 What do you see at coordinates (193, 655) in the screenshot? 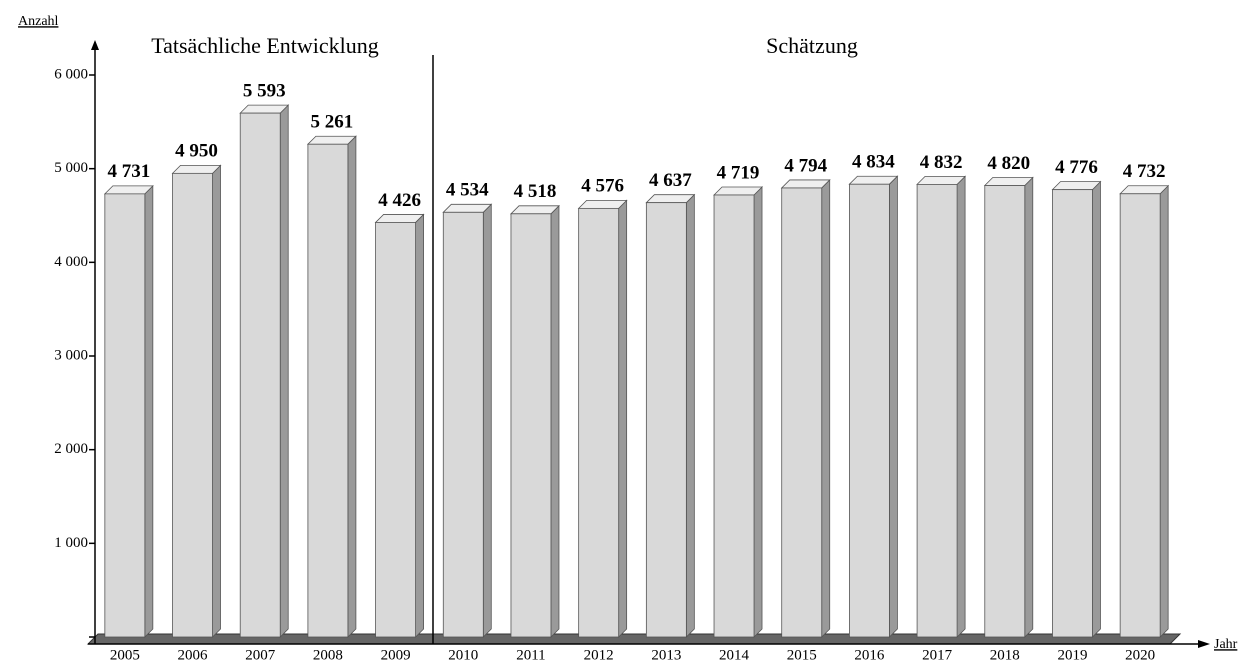
I see `x-tick-label: 2006` at bounding box center [193, 655].